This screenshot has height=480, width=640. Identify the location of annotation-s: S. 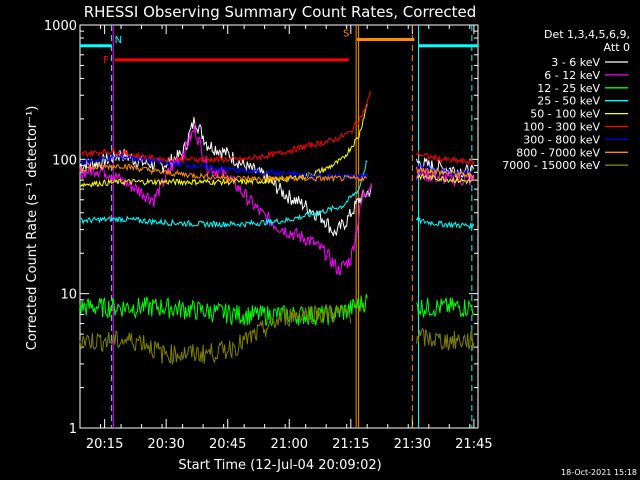
(346, 33).